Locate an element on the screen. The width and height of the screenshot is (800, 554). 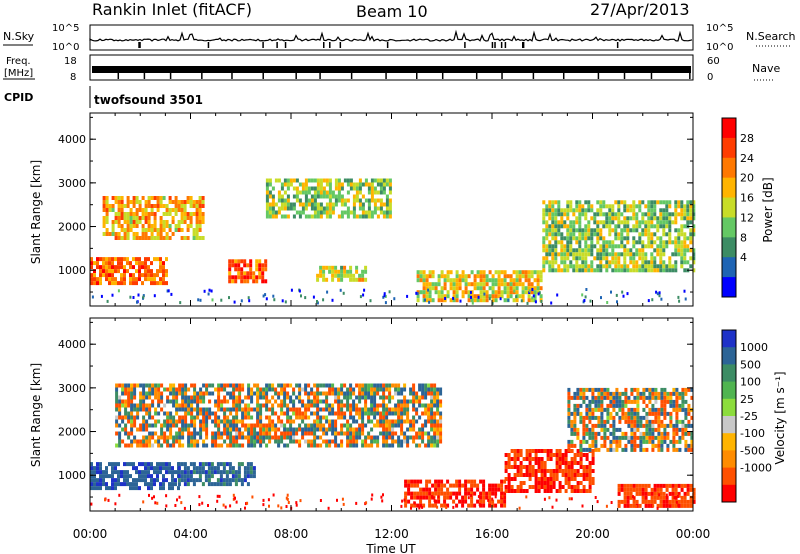
y-tick-label: 2000 is located at coordinates (72, 227).